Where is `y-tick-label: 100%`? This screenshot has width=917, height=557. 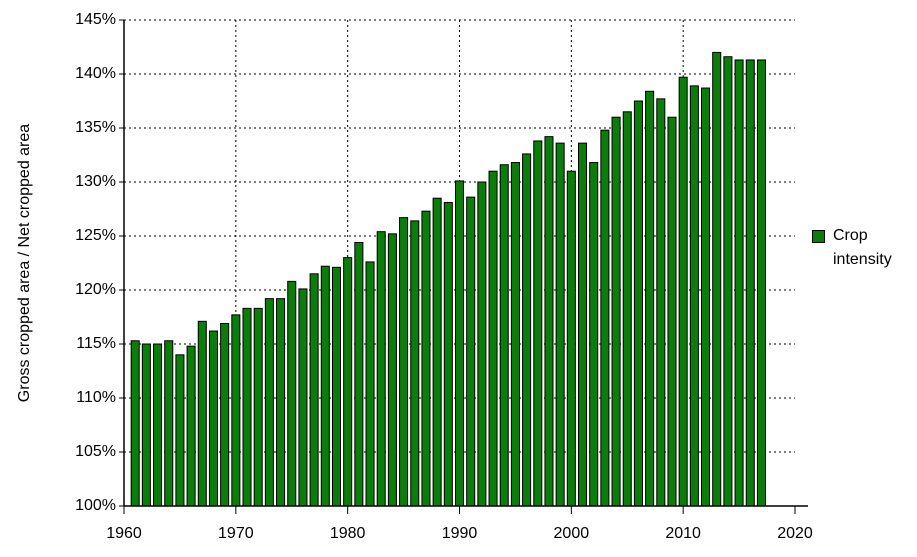
y-tick-label: 100% is located at coordinates (95, 505).